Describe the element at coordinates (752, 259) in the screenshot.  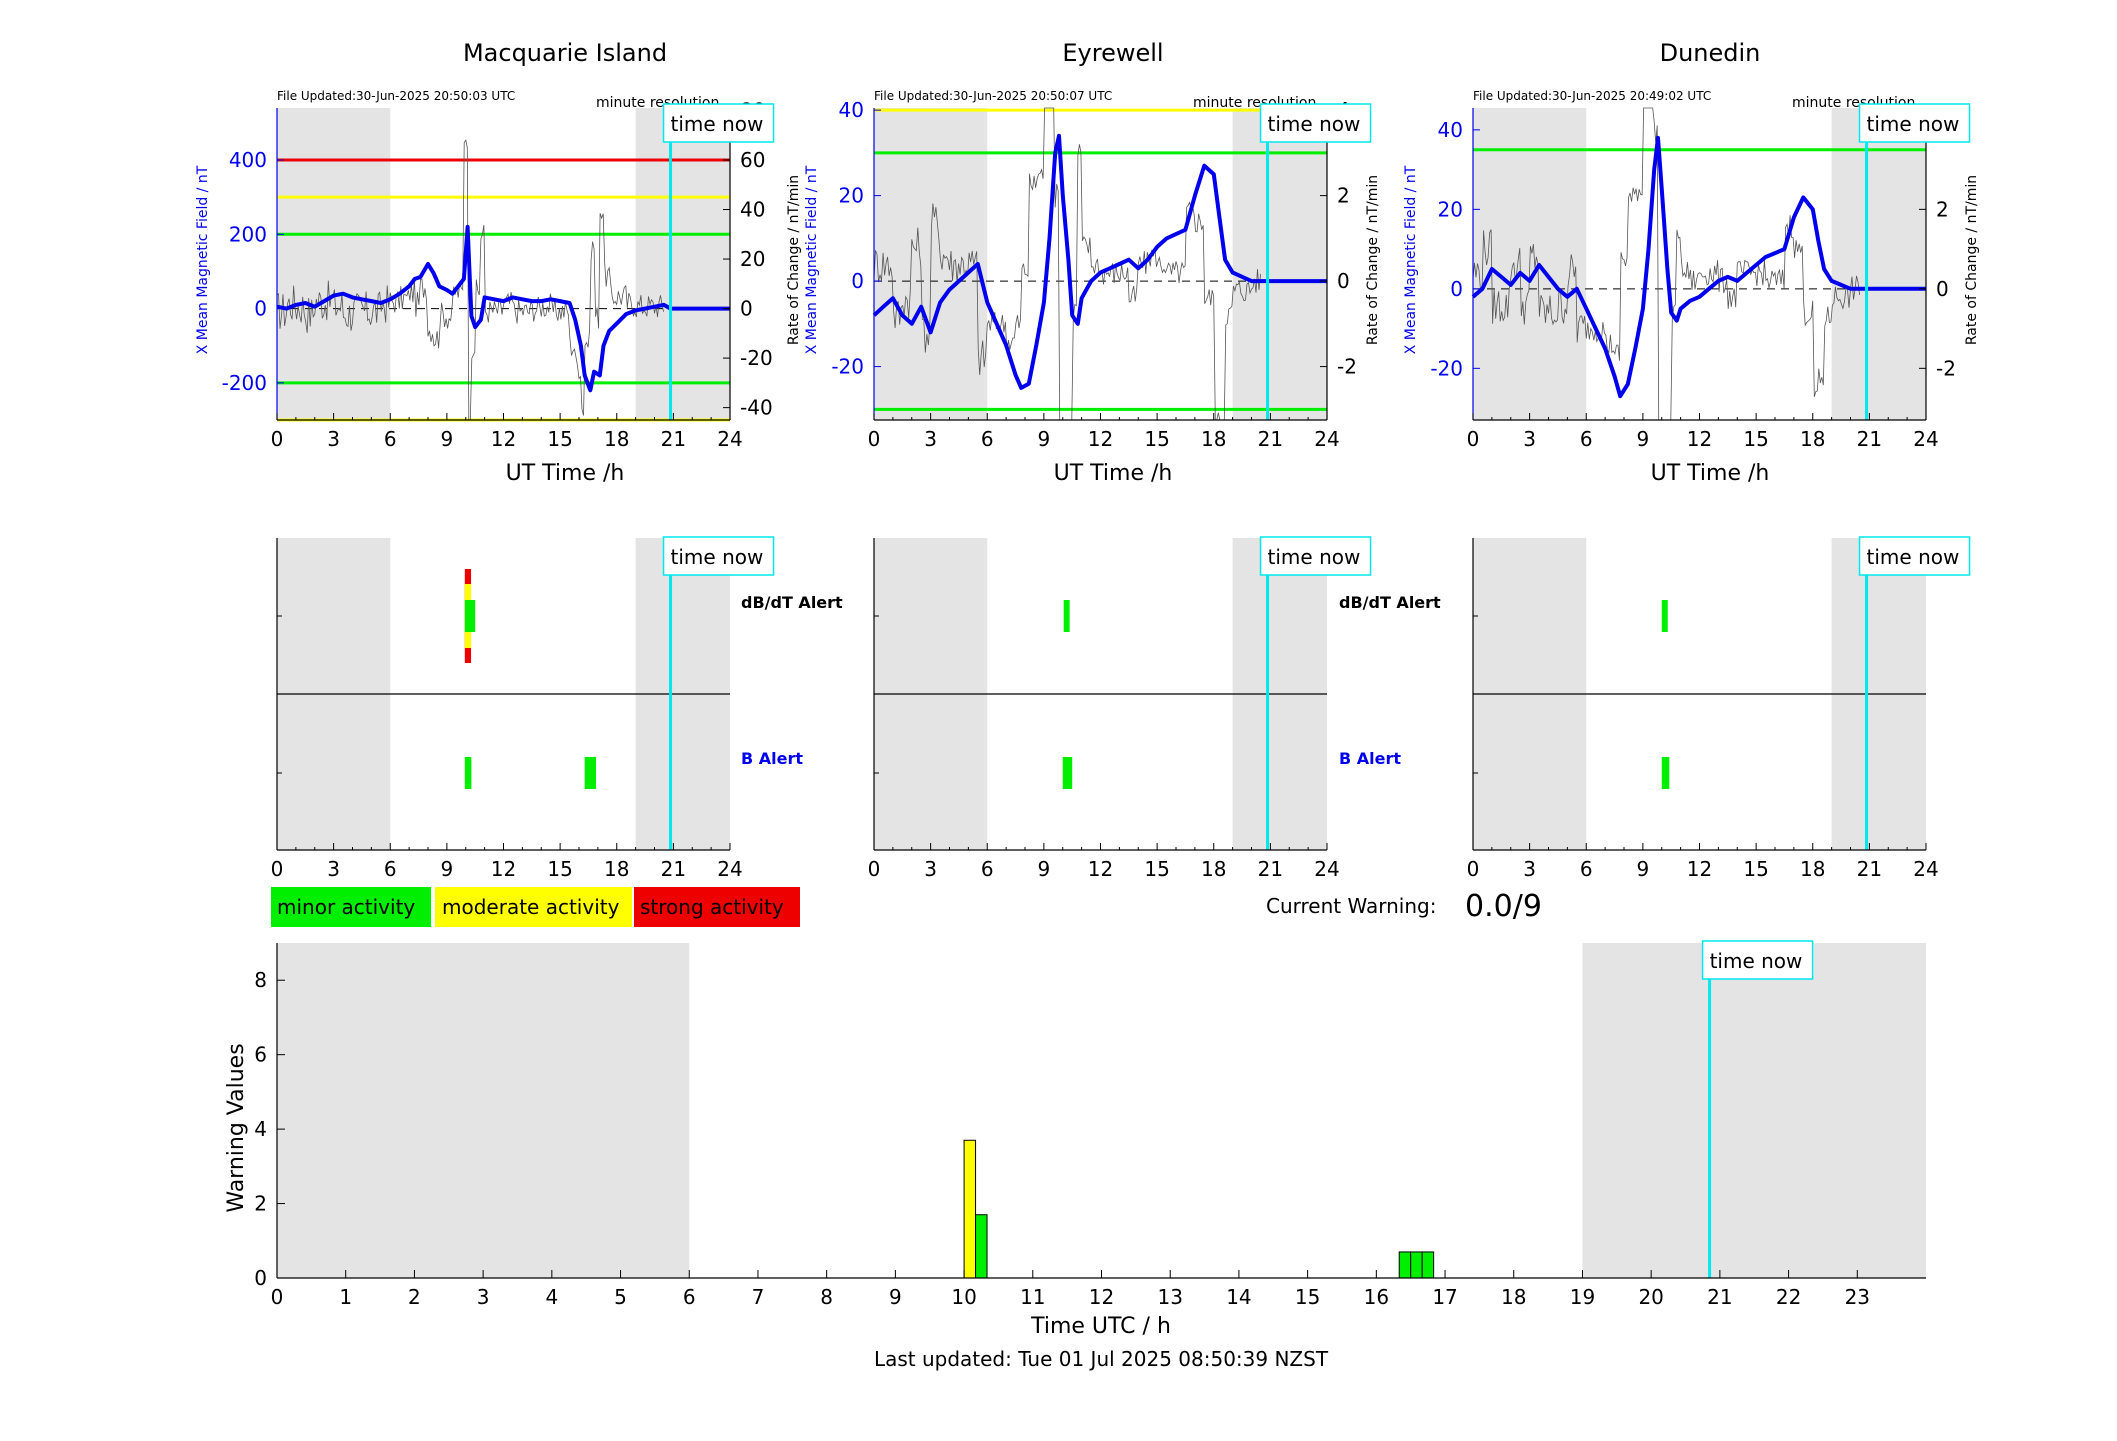
I see `line-chart-0-y2tick-label: 20` at that location.